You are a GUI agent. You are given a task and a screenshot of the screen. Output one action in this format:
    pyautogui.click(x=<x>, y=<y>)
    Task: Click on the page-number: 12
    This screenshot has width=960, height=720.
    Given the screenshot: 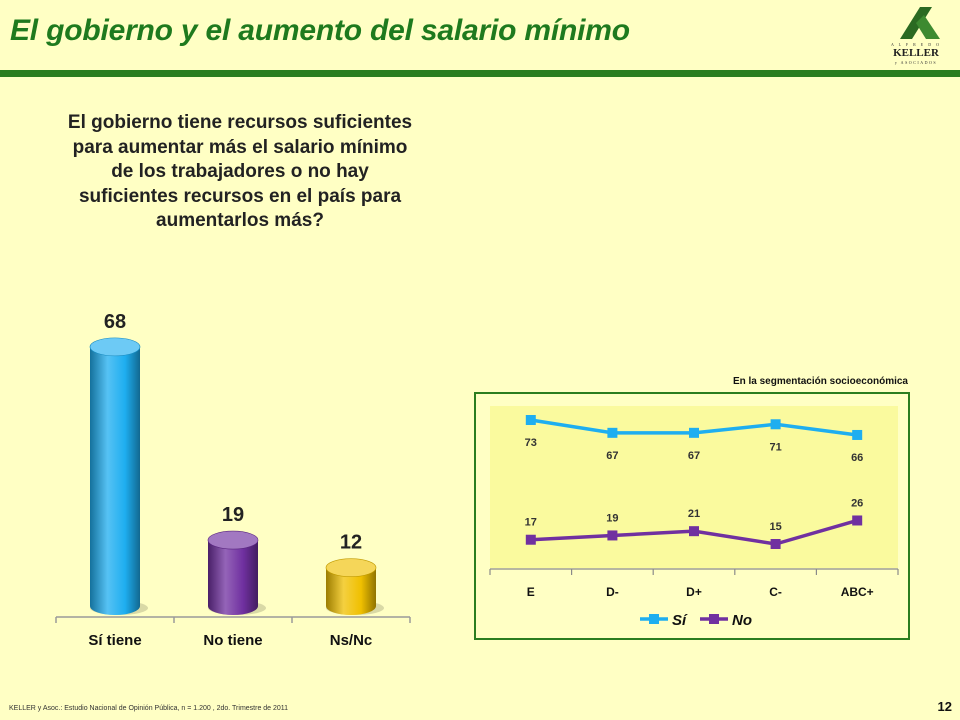 What is the action you would take?
    pyautogui.click(x=944, y=706)
    